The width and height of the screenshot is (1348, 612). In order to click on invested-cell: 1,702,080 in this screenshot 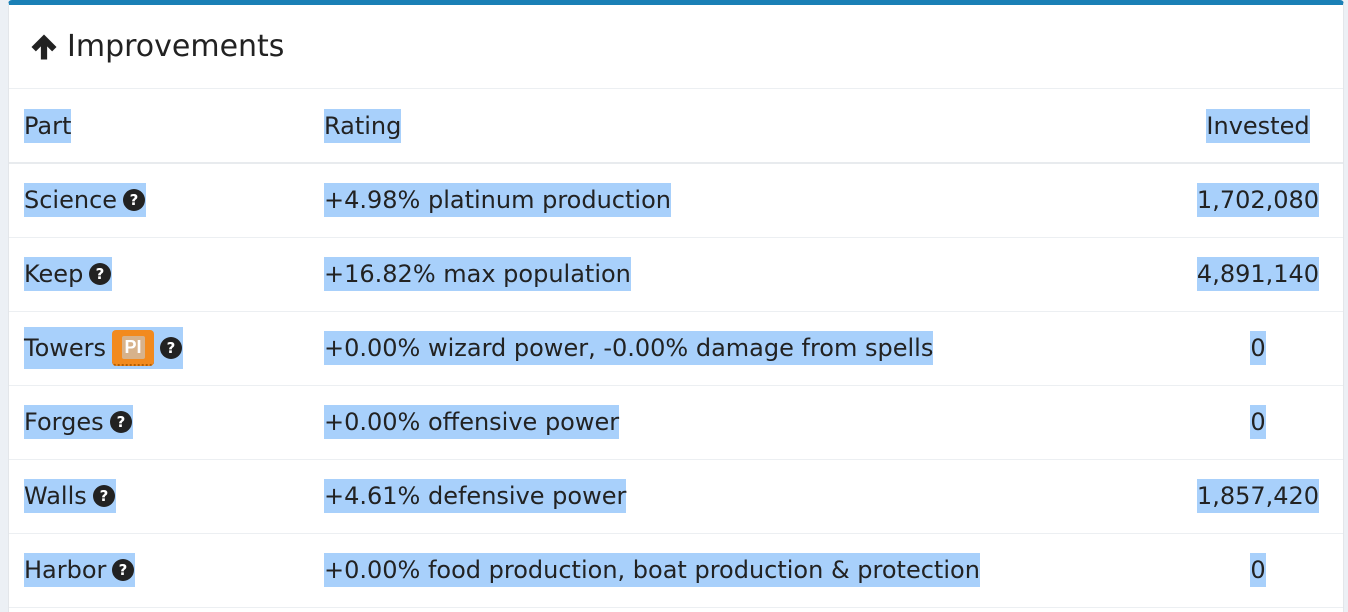, I will do `click(1258, 200)`.